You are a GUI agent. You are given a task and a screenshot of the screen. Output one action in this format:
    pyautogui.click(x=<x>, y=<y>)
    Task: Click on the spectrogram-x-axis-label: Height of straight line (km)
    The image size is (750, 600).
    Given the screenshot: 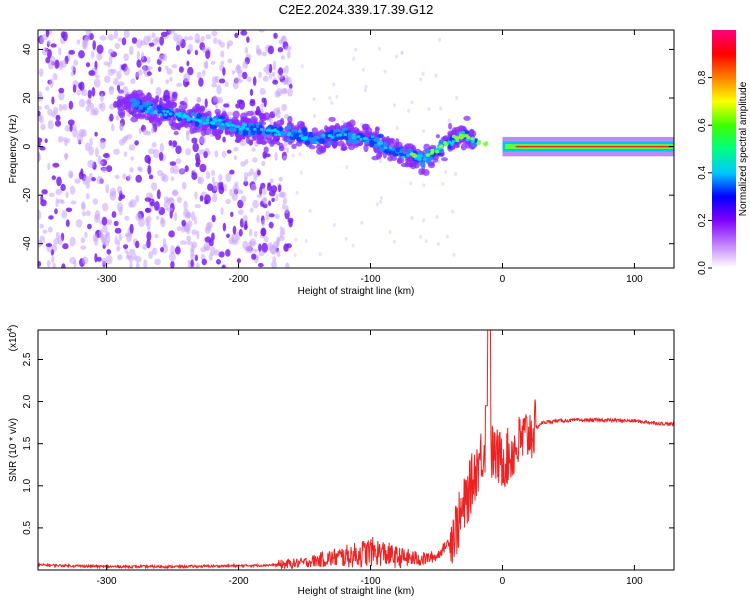 What is the action you would take?
    pyautogui.click(x=356, y=291)
    